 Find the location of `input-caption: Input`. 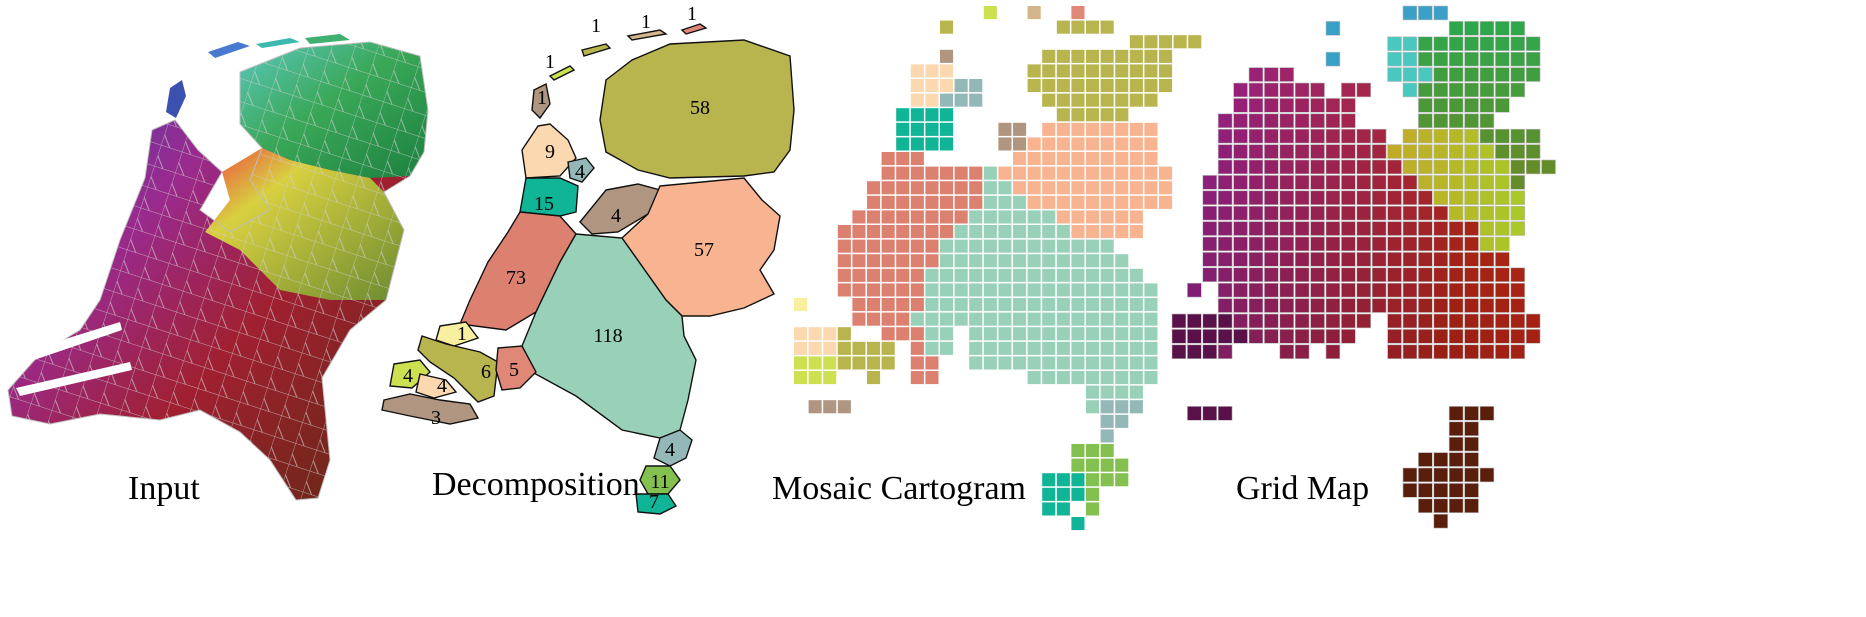

input-caption: Input is located at coordinates (164, 488).